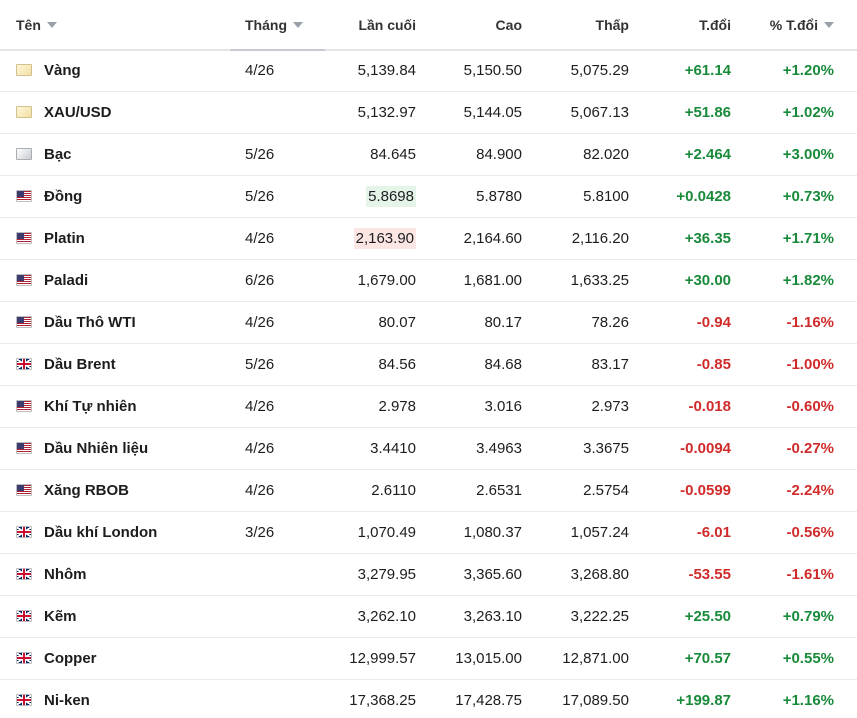 Image resolution: width=857 pixels, height=718 pixels. Describe the element at coordinates (377, 448) in the screenshot. I see `last-price-cell: 3.4410` at that location.